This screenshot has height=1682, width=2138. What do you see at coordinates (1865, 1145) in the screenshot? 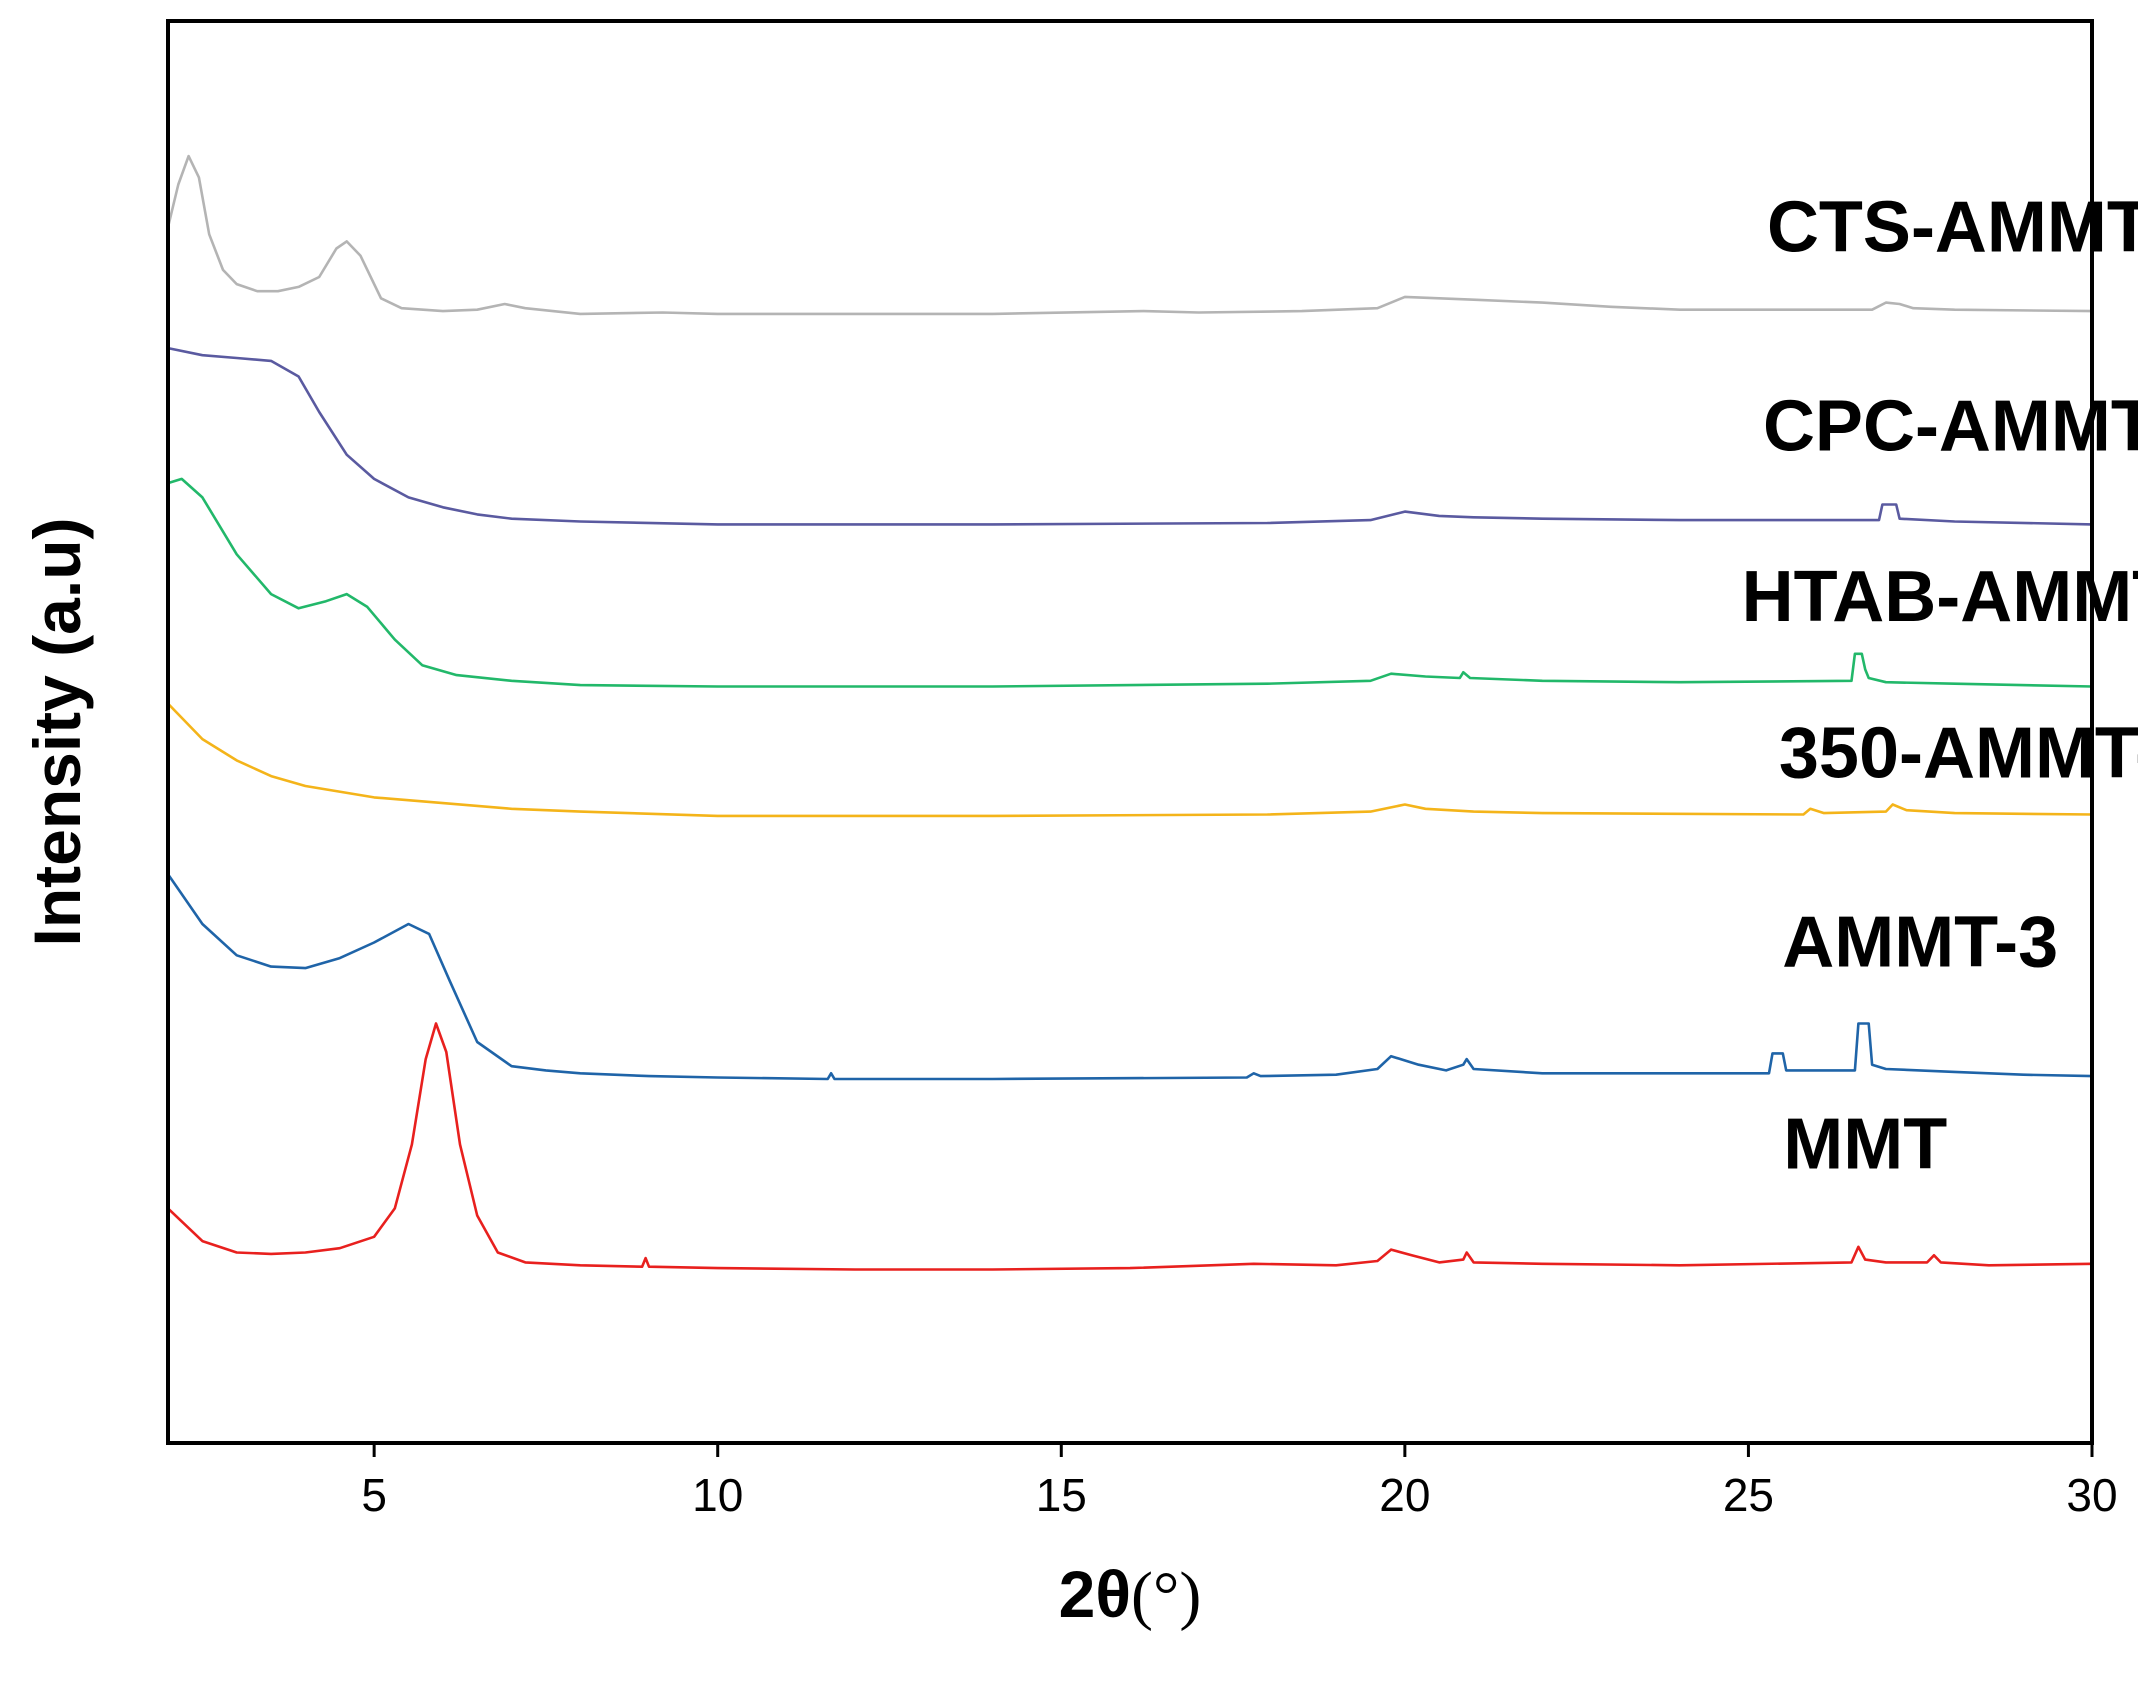
I see `series-label: MMT` at bounding box center [1865, 1145].